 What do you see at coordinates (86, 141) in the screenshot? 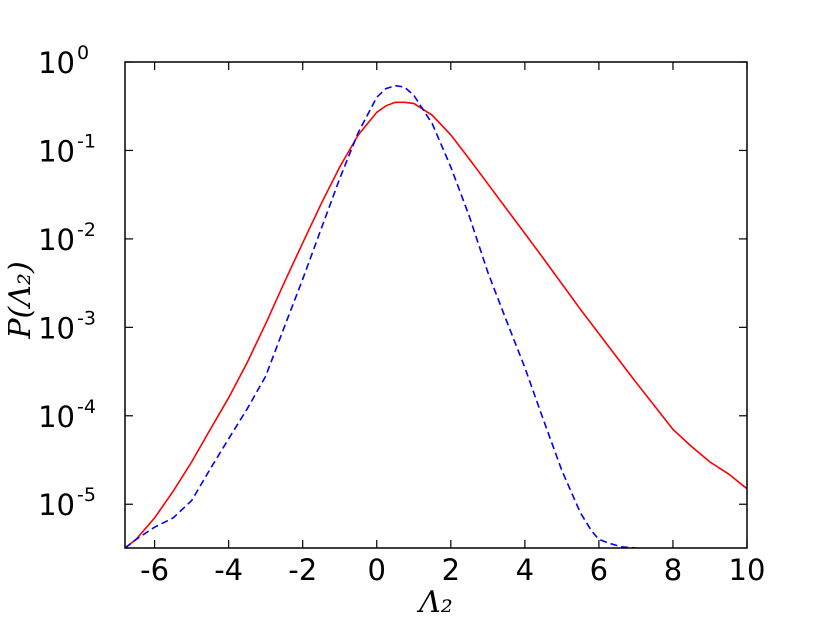
I see `y-tick-exponent: -1` at bounding box center [86, 141].